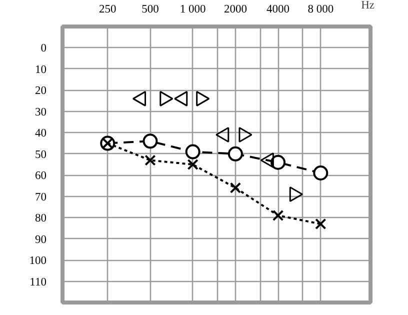 This screenshot has height=315, width=408. I want to click on y-tick-label: 60, so click(41, 176).